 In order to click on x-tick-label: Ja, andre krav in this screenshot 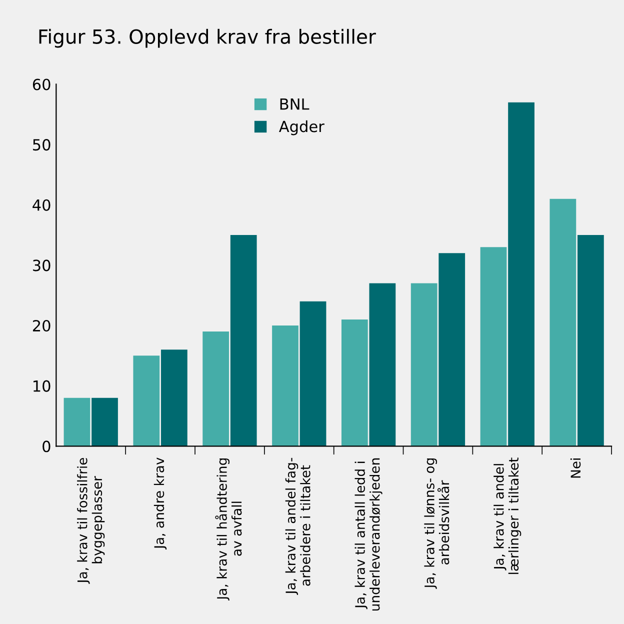, I will do `click(160, 504)`.